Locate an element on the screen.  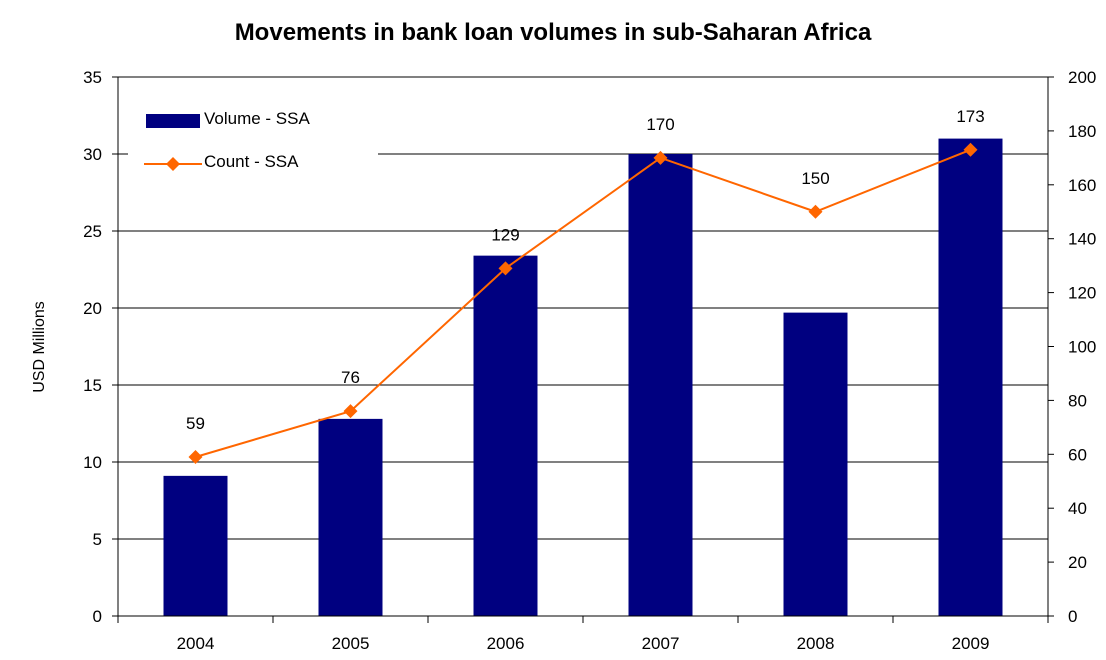
x-tick-label: 2009 is located at coordinates (971, 643).